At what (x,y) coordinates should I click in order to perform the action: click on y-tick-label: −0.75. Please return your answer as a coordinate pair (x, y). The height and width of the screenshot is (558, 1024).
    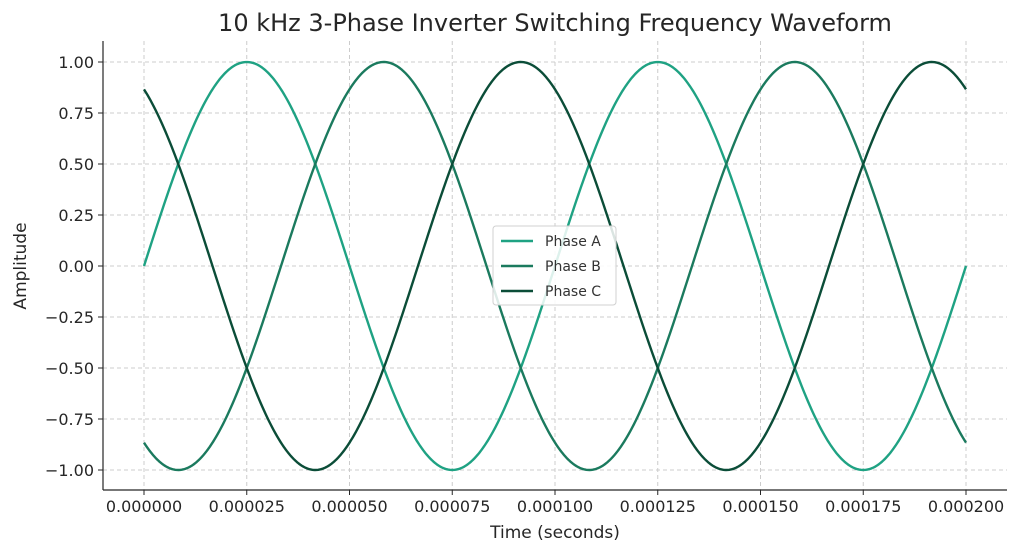
    Looking at the image, I should click on (69, 419).